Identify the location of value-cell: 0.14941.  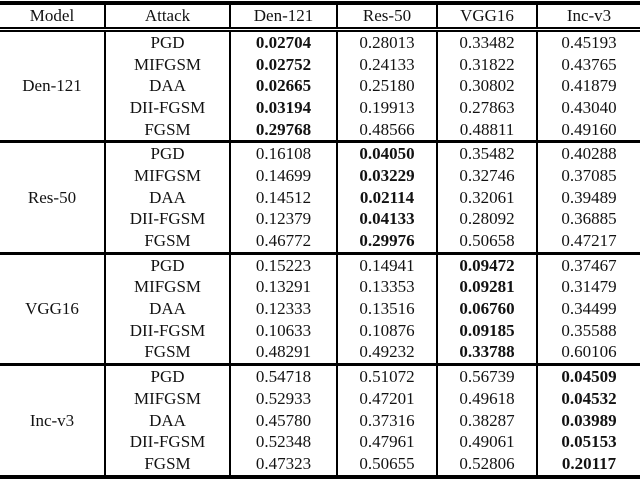
(386, 265).